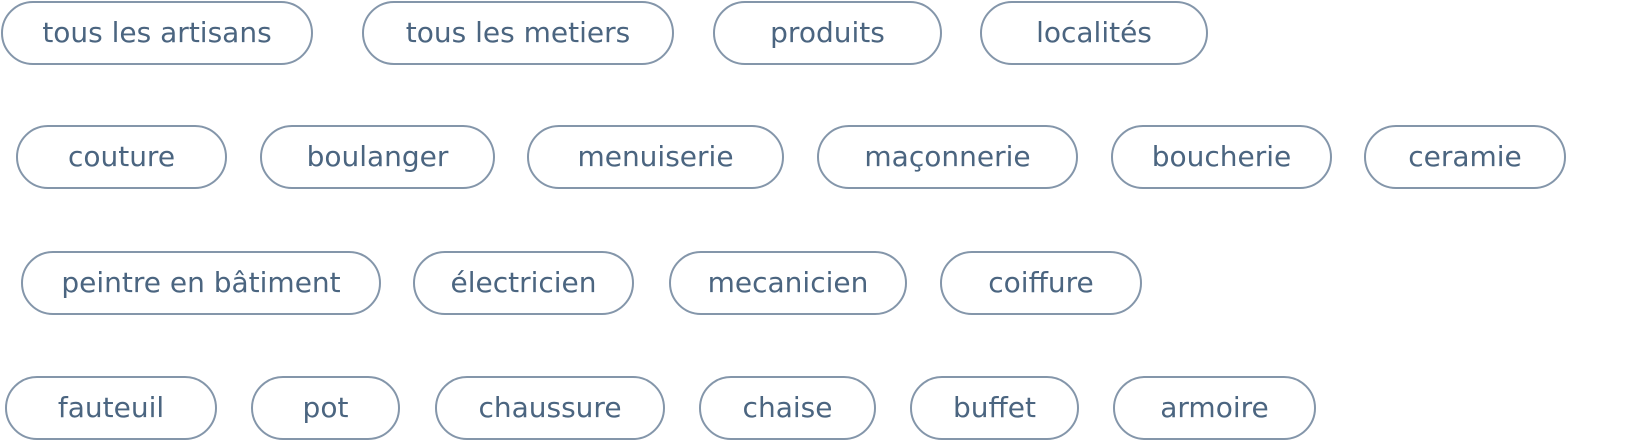 This screenshot has height=445, width=1640. I want to click on chip-maconnerie: maçonnerie, so click(947, 157).